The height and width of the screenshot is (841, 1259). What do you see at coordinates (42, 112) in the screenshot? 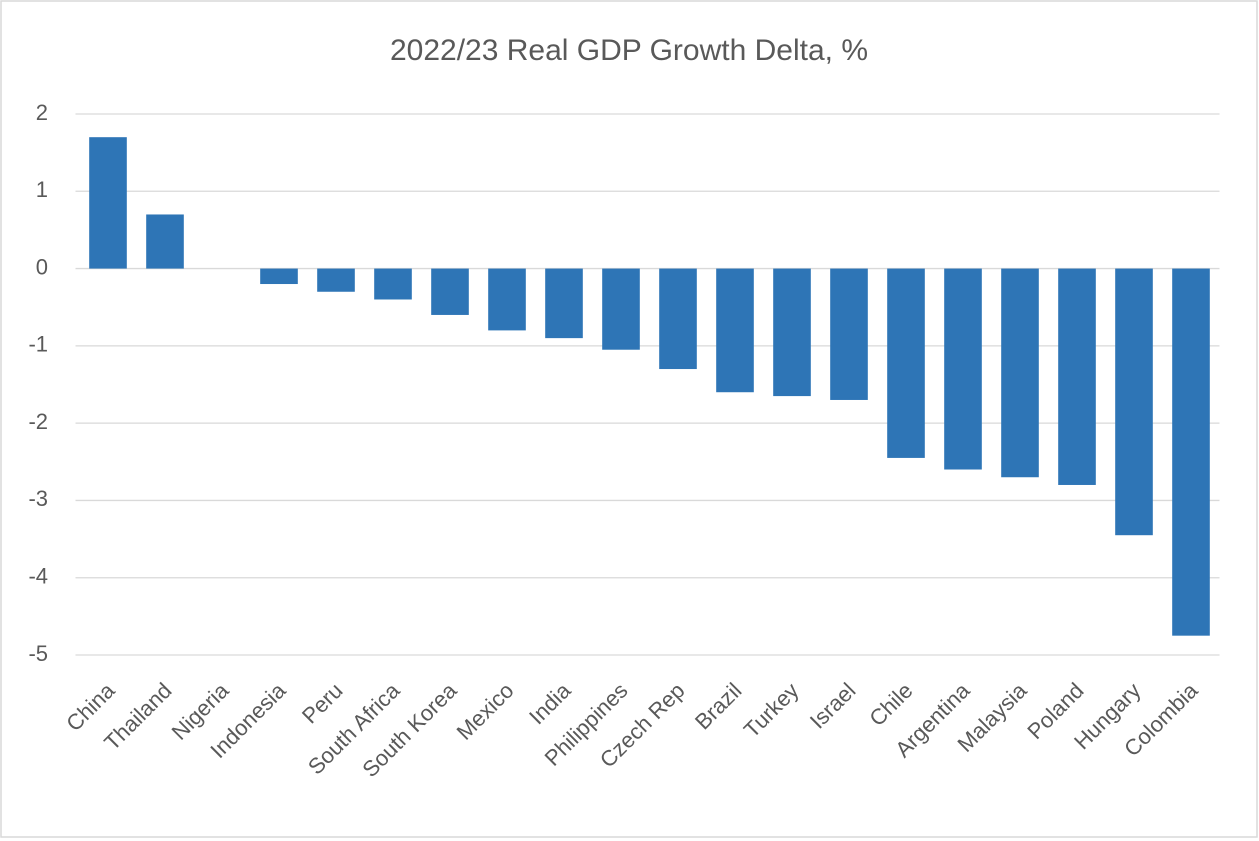
I see `y-tick-label: 2` at bounding box center [42, 112].